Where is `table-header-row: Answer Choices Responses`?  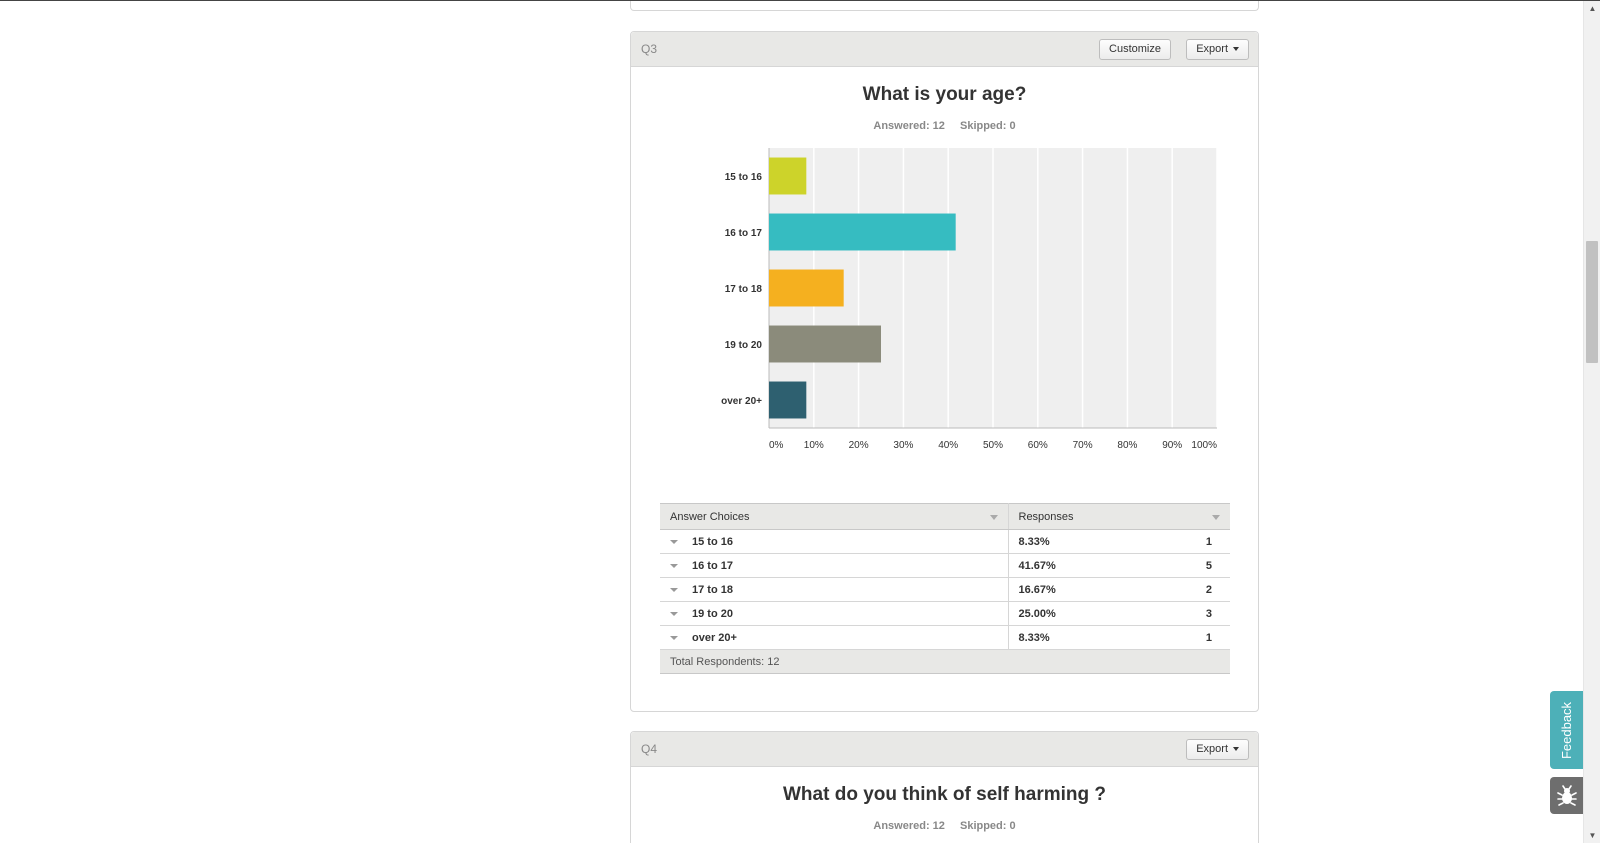 table-header-row: Answer Choices Responses is located at coordinates (945, 516).